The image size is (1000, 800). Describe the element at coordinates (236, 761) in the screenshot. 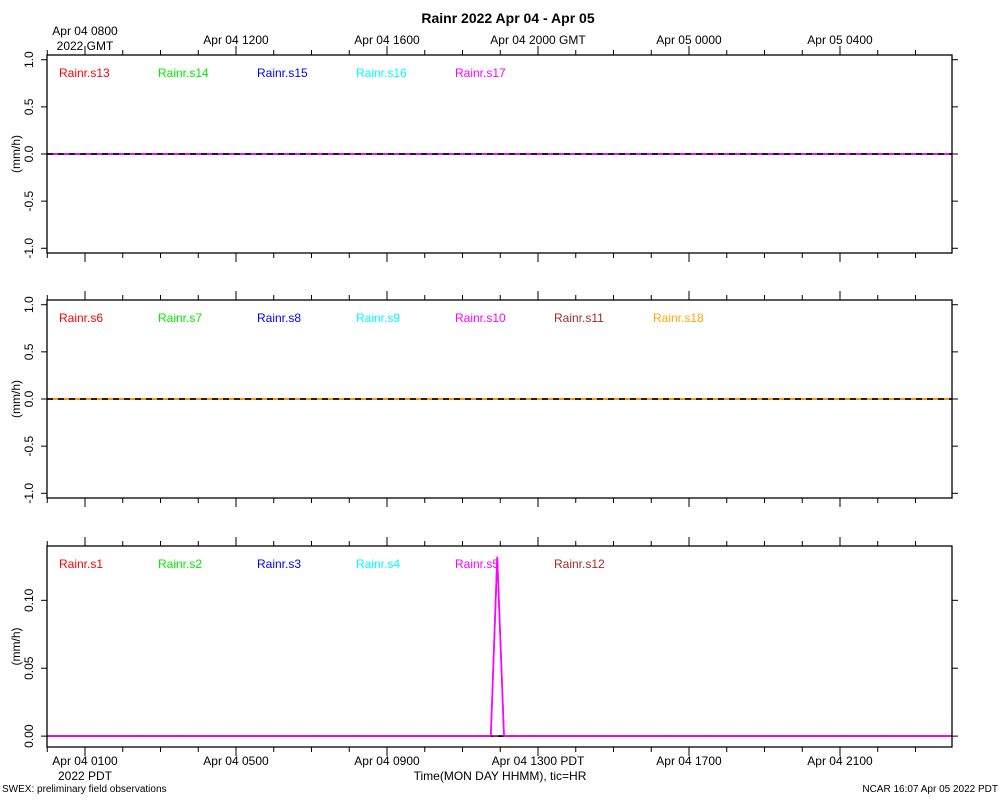

I see `bottom-tick-label: Apr 04 0500` at that location.